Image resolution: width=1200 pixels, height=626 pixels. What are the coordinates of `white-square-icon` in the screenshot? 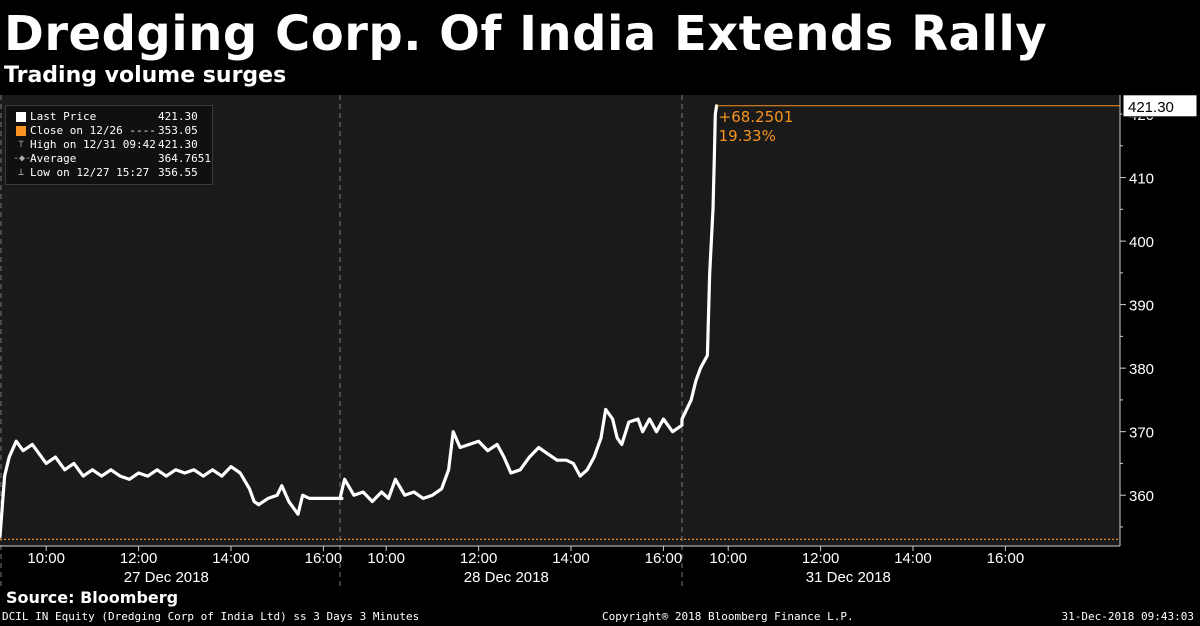 It's located at (21, 117).